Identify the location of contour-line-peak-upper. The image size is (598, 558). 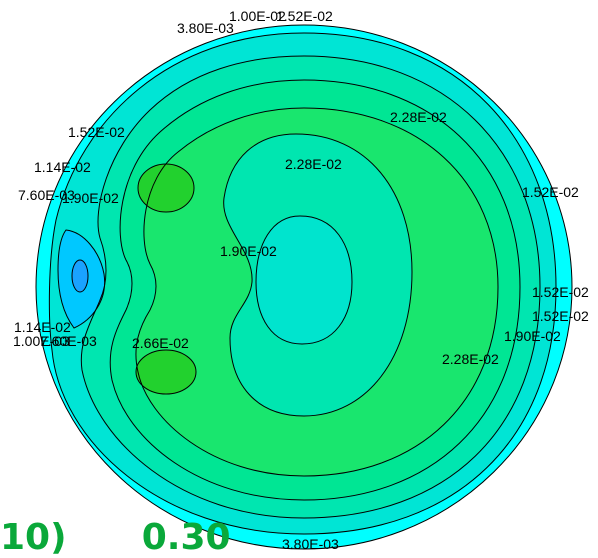
(166, 188).